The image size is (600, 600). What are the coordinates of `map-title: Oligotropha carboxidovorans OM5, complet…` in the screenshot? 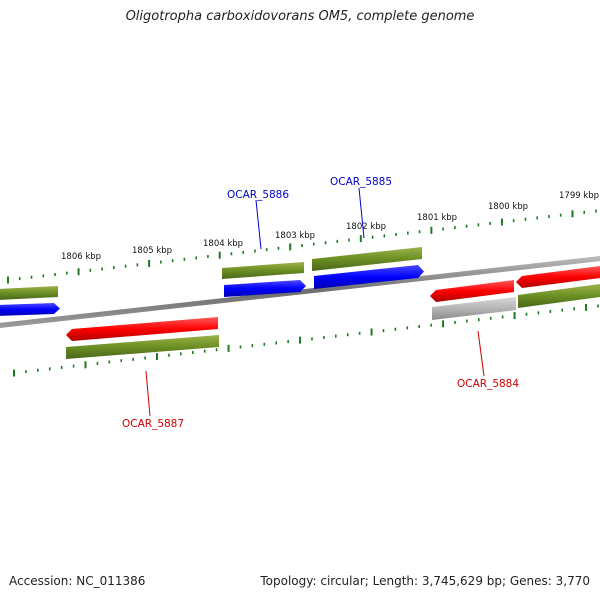 It's located at (300, 16).